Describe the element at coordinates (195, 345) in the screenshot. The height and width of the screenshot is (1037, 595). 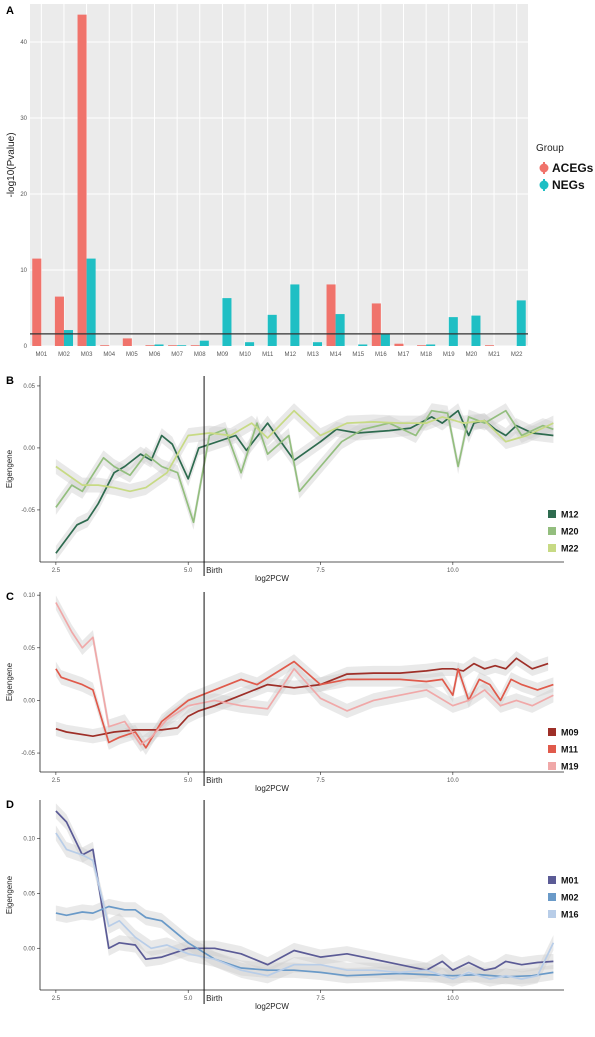
I see `bar-acegs-m08` at that location.